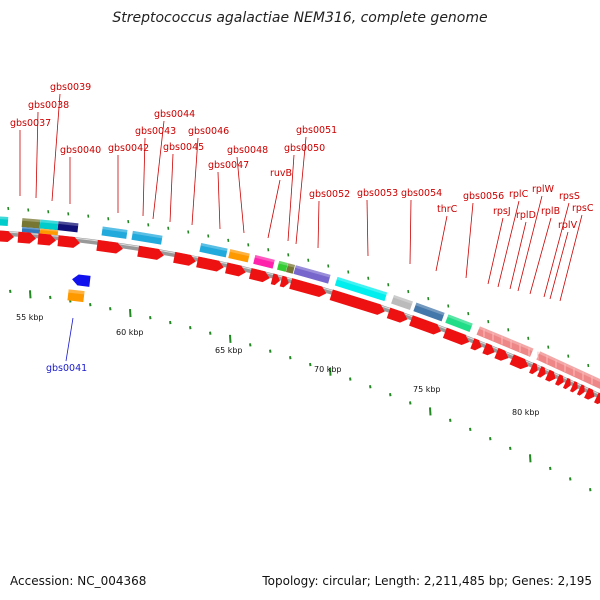  What do you see at coordinates (550, 211) in the screenshot?
I see `gene-label: rplB` at bounding box center [550, 211].